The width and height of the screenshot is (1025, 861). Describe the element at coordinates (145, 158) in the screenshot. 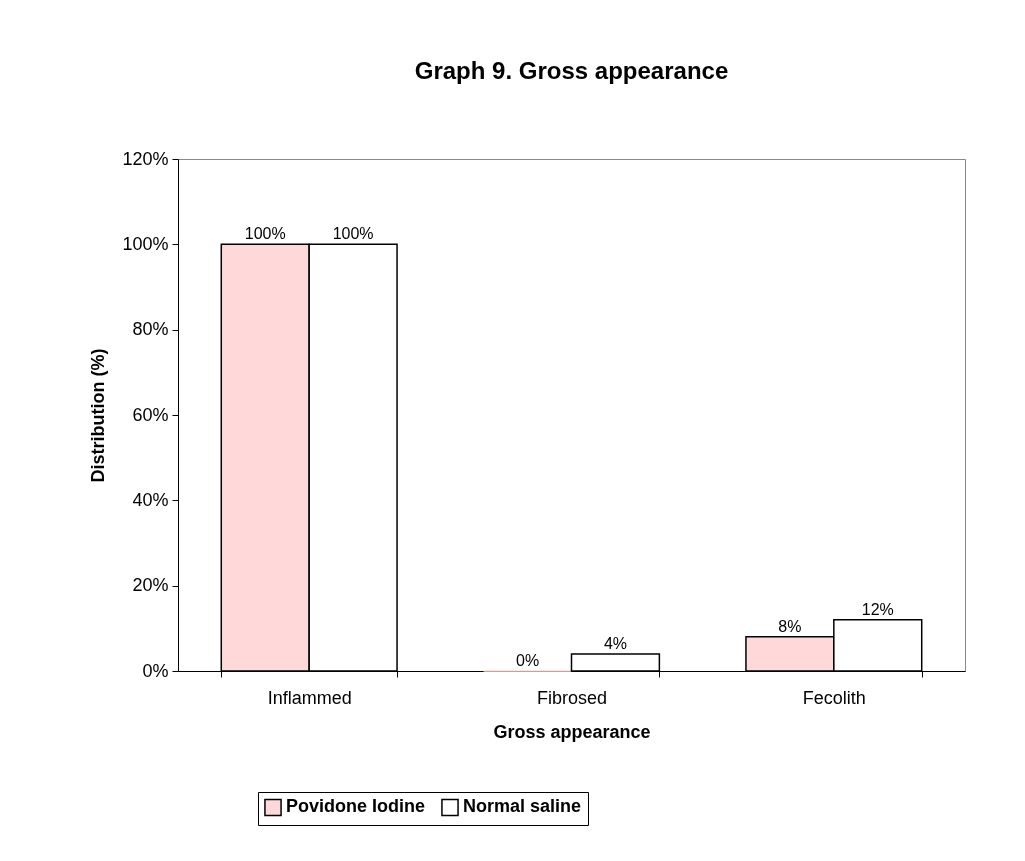

I see `y-tick-label: 120%` at that location.